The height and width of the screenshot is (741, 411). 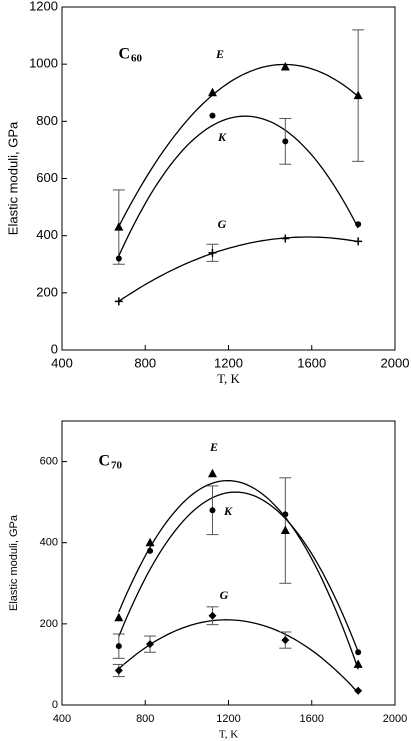 I want to click on chart-title-subscript: 60, so click(x=137, y=59).